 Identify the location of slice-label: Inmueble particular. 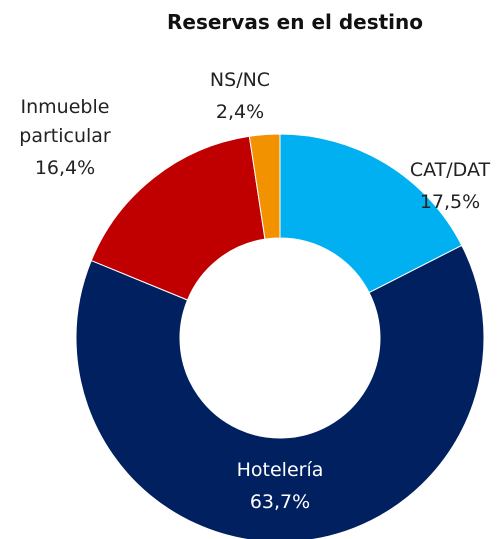
(65, 121).